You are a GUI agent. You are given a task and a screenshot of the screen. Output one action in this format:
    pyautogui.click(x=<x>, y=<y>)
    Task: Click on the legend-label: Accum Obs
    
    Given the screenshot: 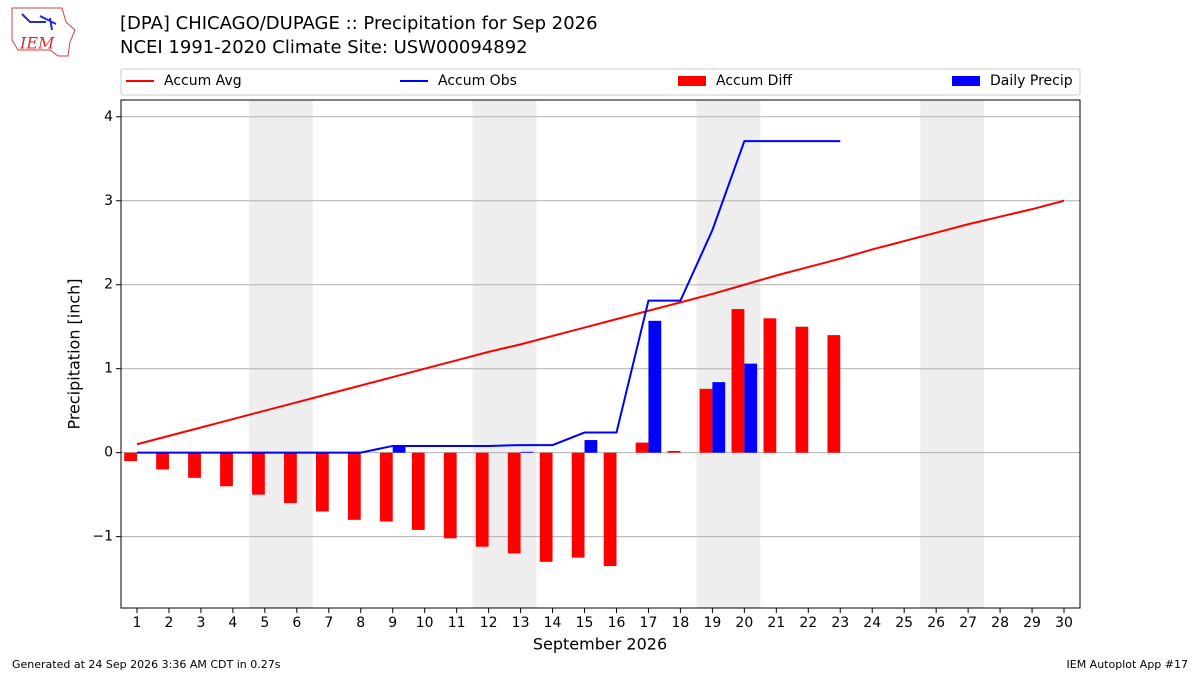 What is the action you would take?
    pyautogui.click(x=477, y=81)
    